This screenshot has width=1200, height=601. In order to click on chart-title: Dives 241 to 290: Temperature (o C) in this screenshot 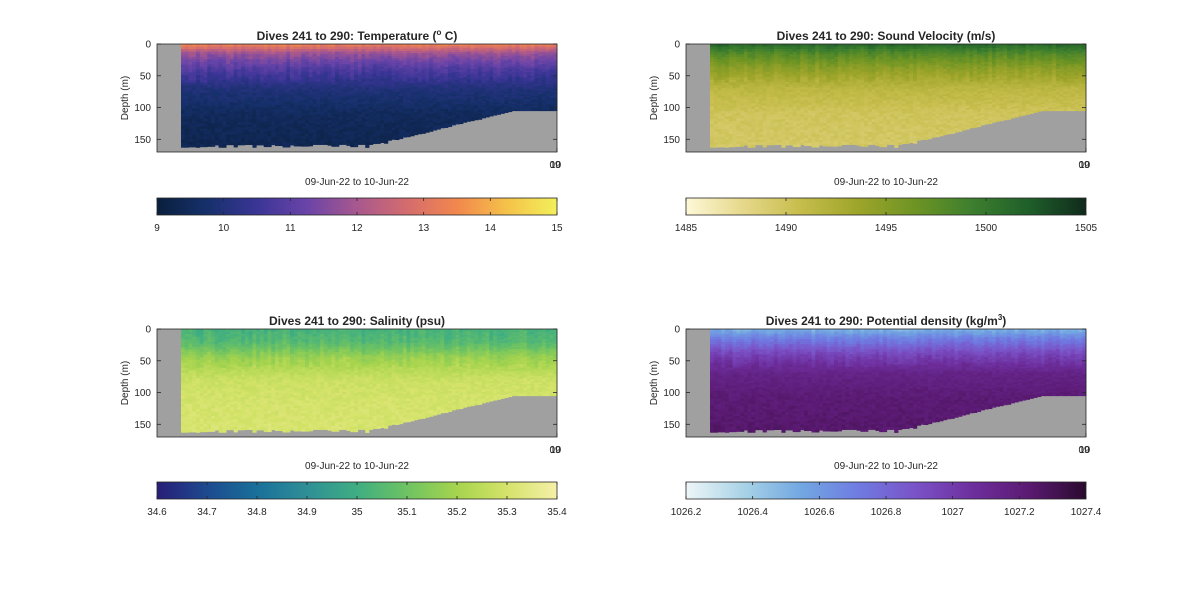, I will do `click(357, 35)`.